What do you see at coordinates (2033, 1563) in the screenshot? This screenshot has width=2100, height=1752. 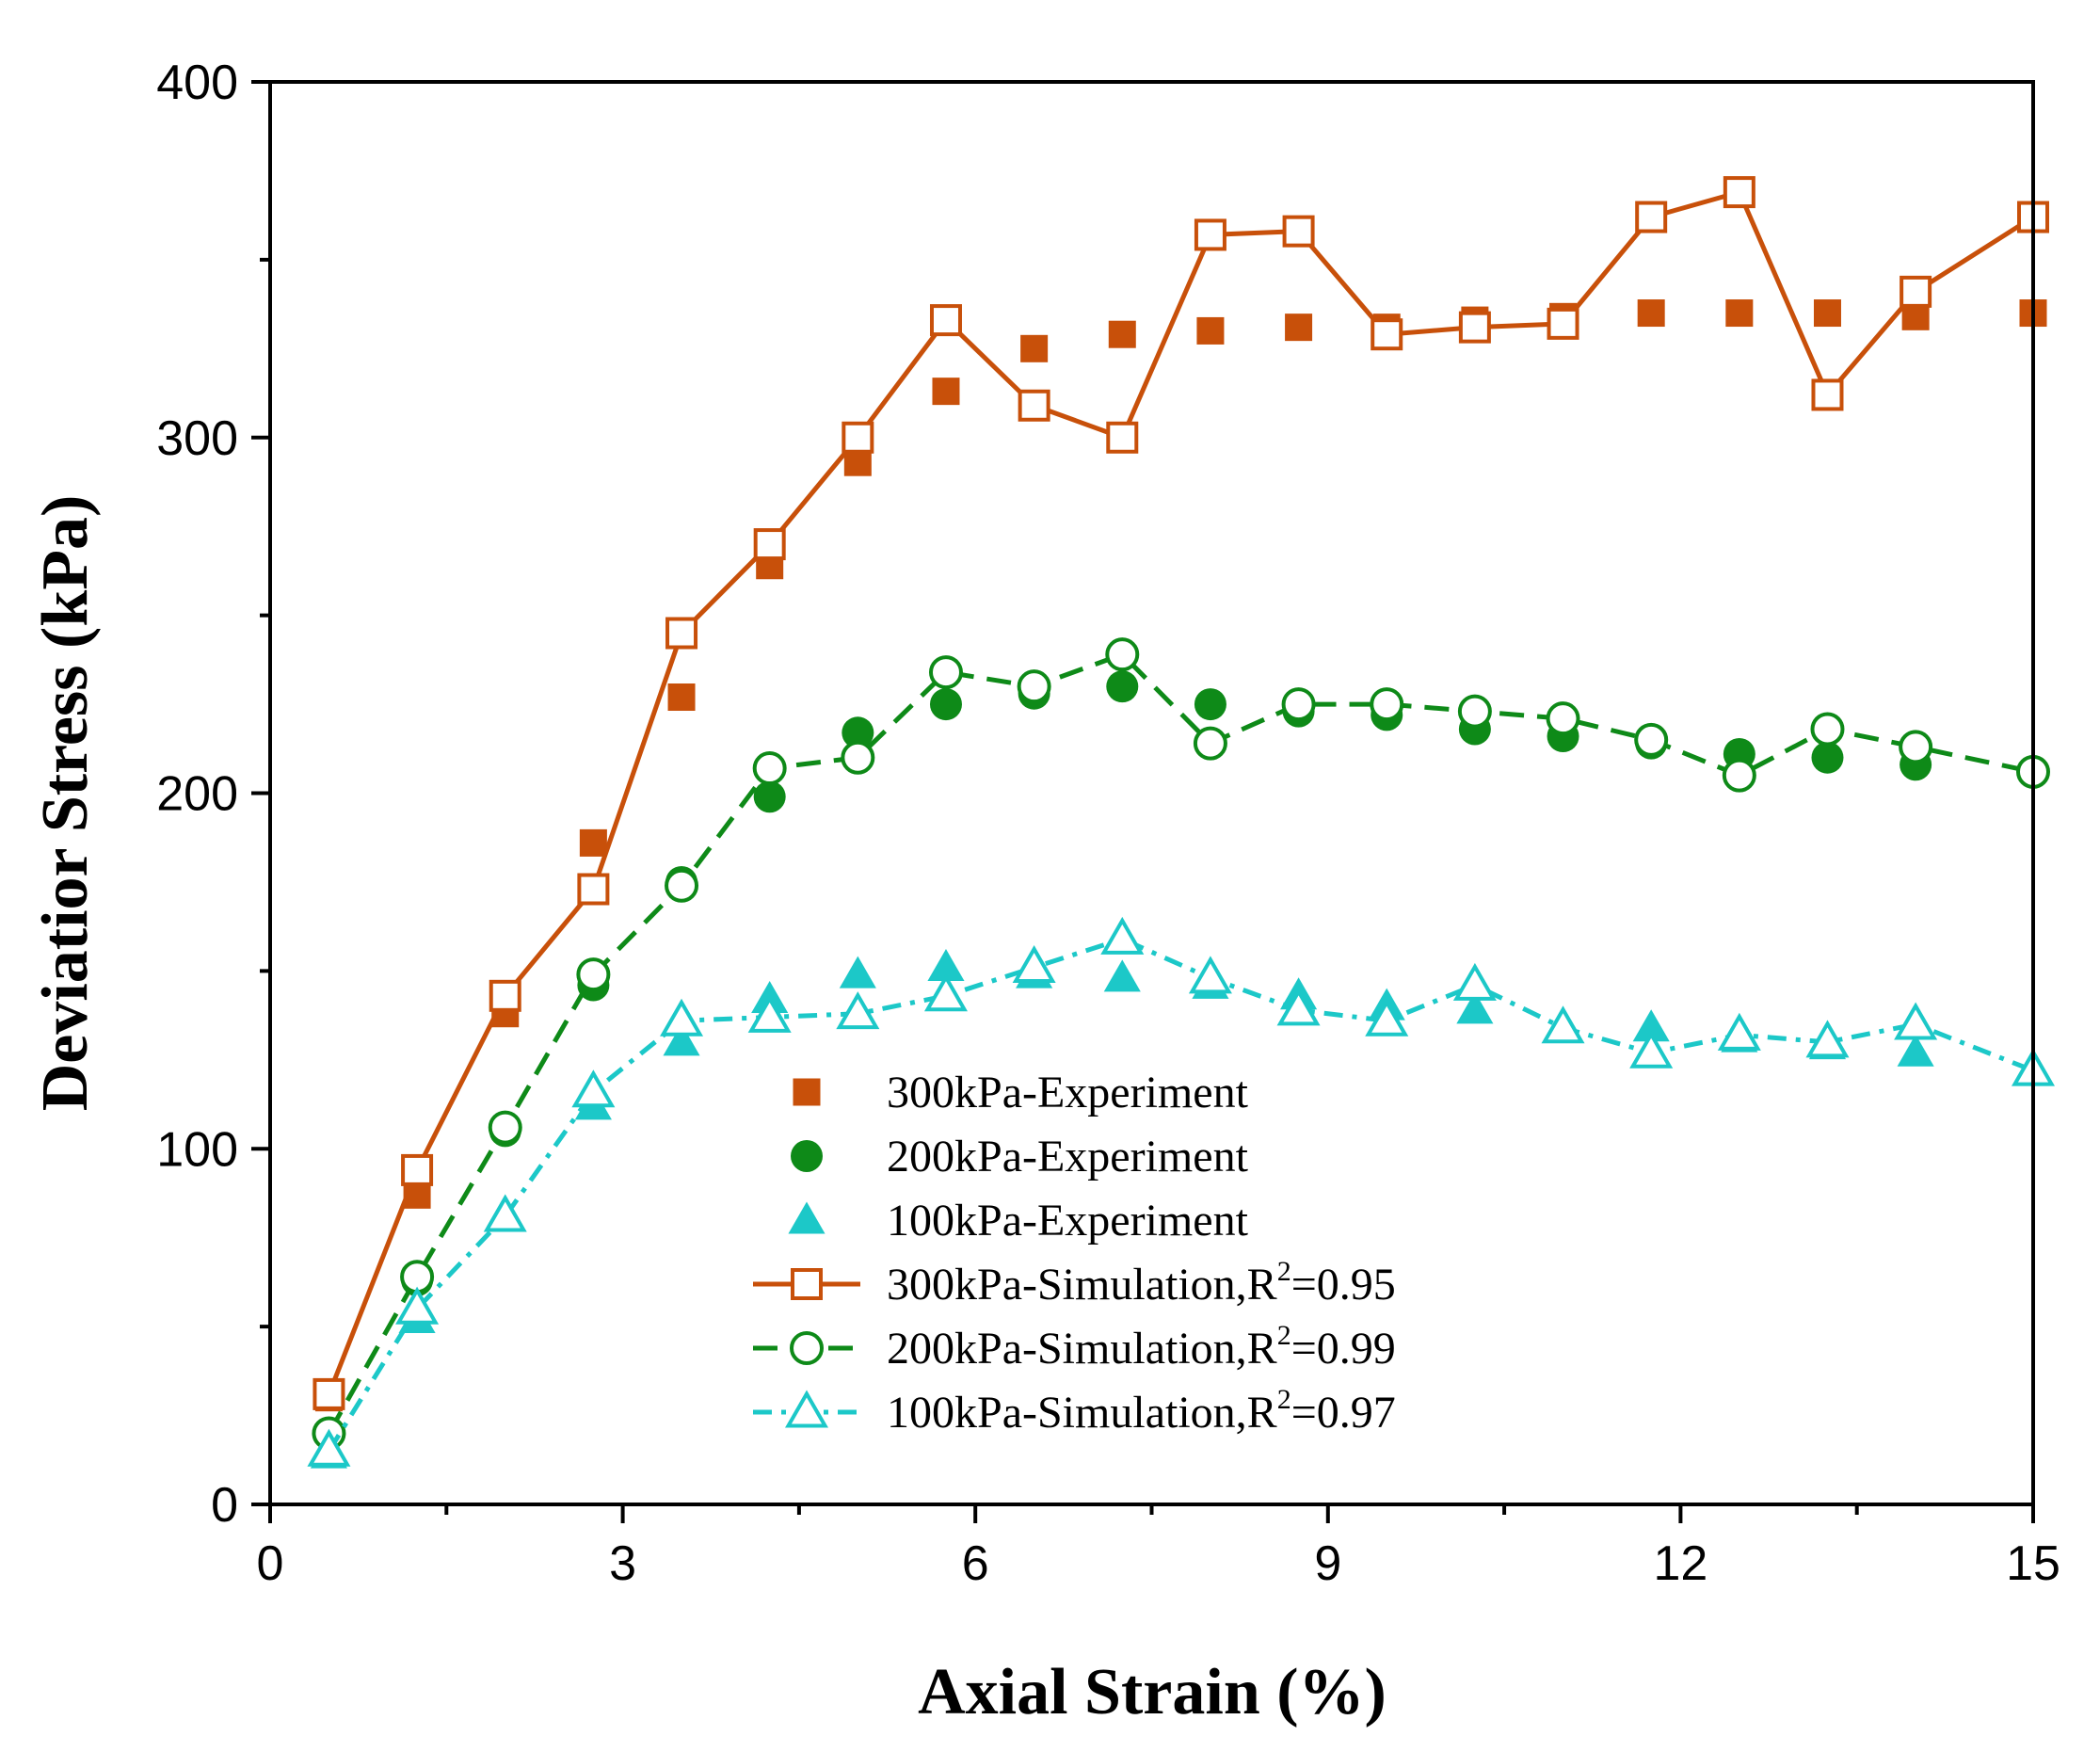 I see `x-tick-label: 15` at bounding box center [2033, 1563].